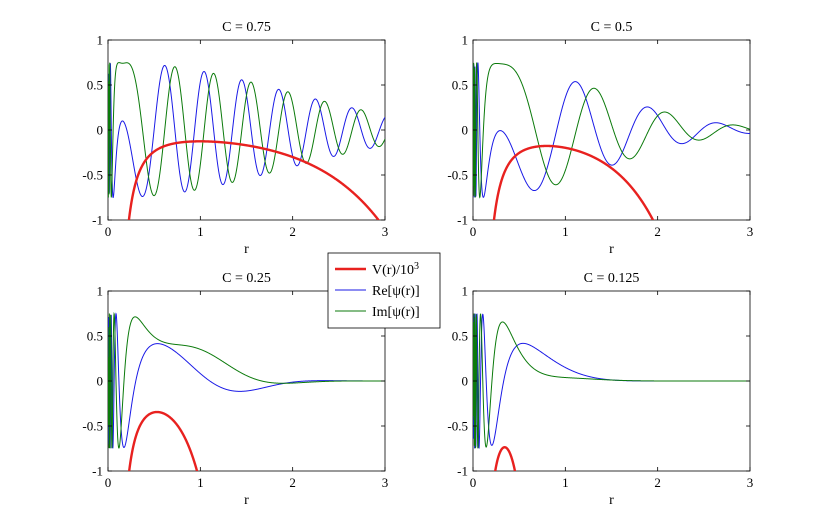 The height and width of the screenshot is (529, 830). Describe the element at coordinates (612, 27) in the screenshot. I see `chart-title: C = 0.5` at that location.